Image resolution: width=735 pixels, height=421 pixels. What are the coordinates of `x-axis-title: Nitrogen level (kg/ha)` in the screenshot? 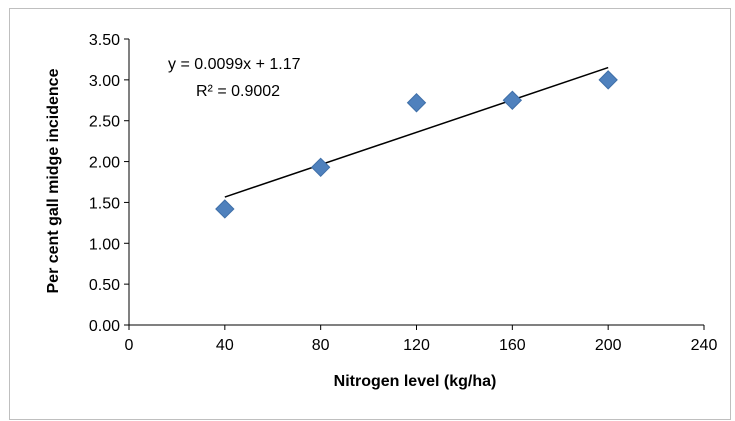 It's located at (415, 381).